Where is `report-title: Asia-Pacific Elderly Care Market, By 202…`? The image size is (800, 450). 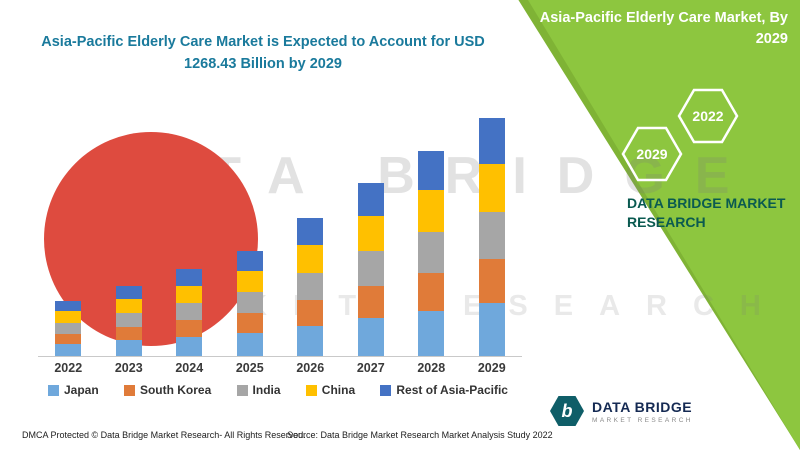
report-title: Asia-Pacific Elderly Care Market, By 202… is located at coordinates (661, 29).